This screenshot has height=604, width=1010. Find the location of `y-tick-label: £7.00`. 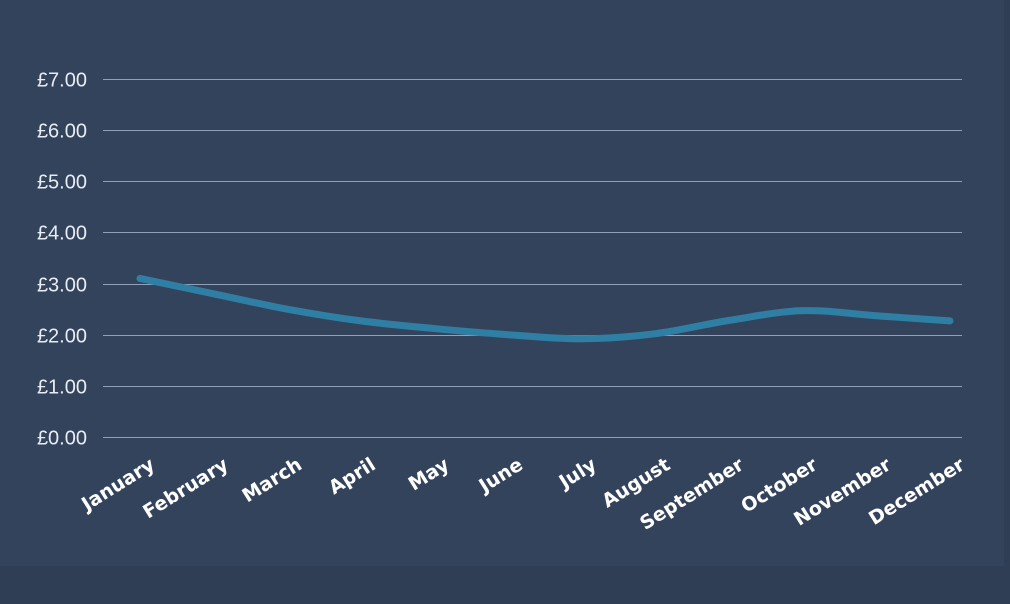

y-tick-label: £7.00 is located at coordinates (62, 81).